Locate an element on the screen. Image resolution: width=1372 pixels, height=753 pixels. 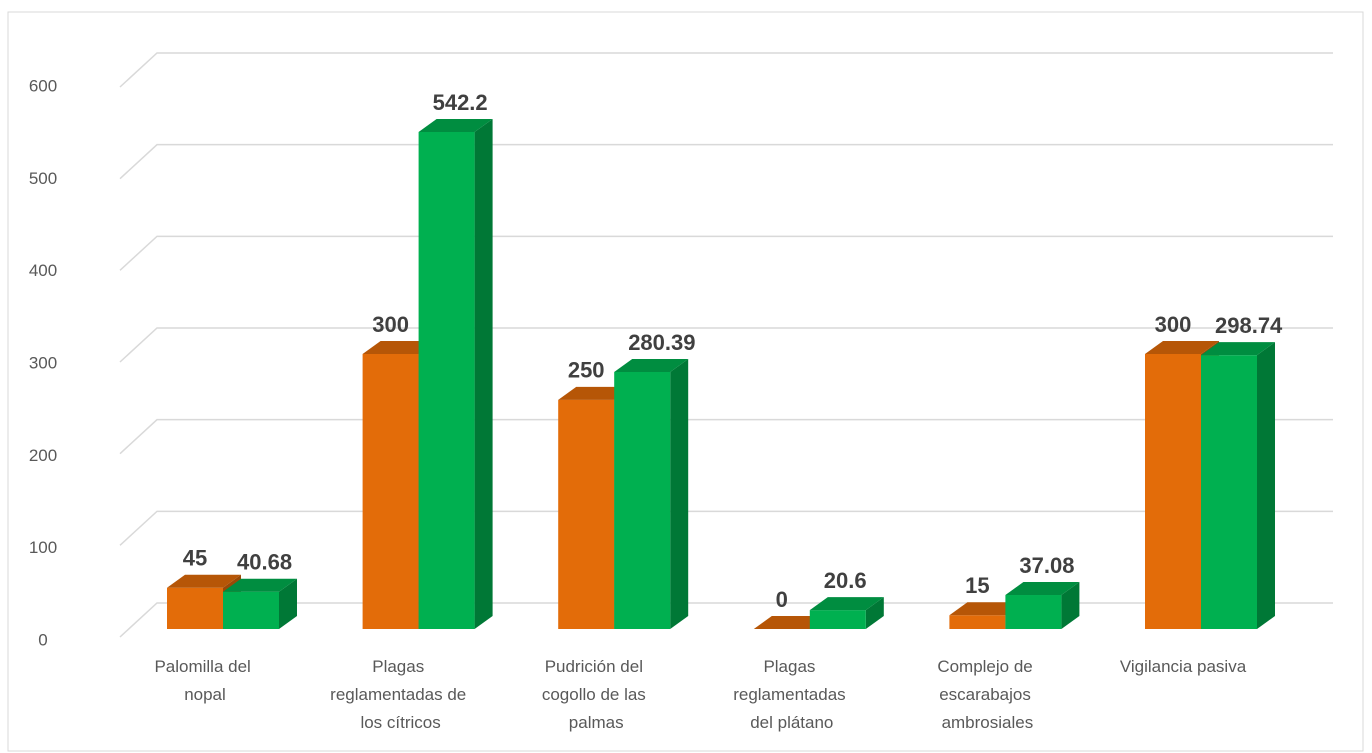
value-label: 15 is located at coordinates (977, 585).